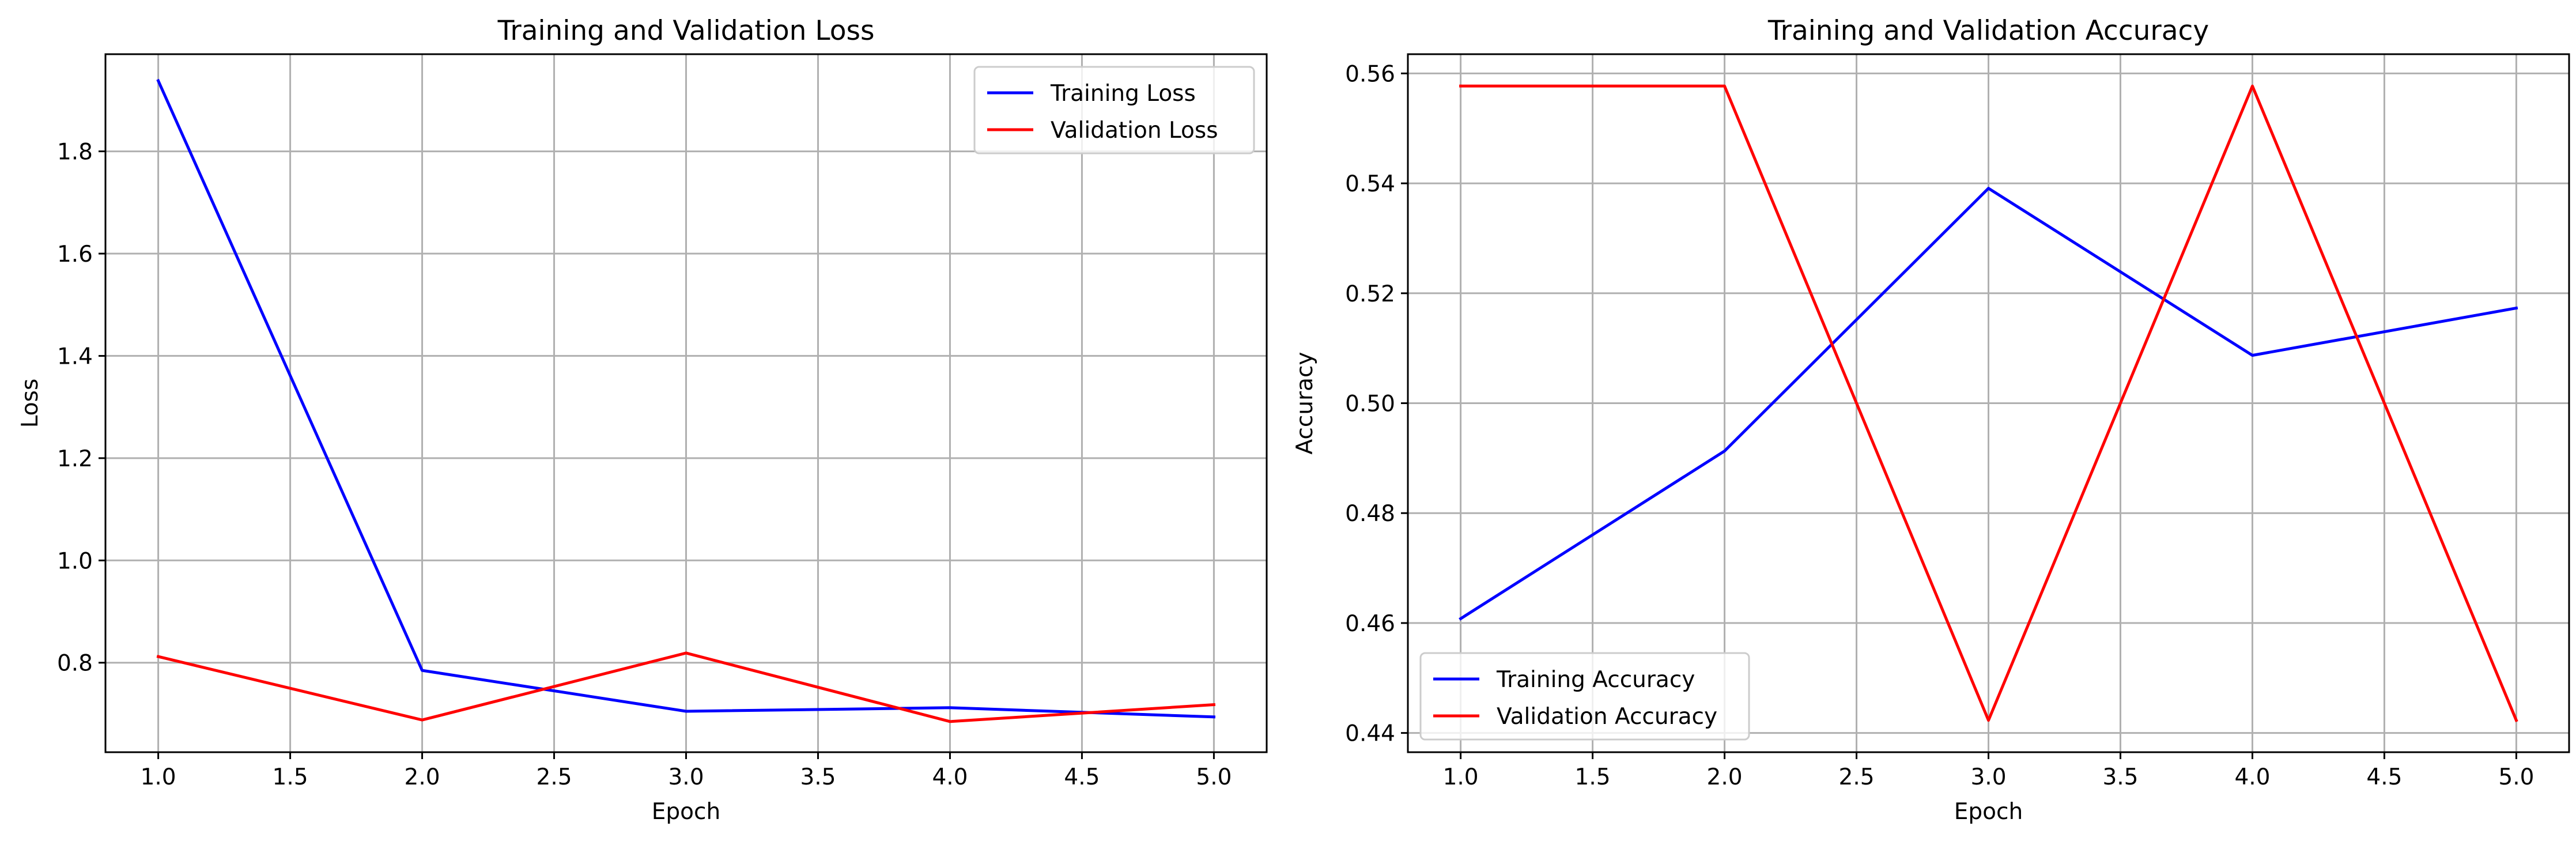 This screenshot has width=2576, height=845. I want to click on accuracy-y-tick-label: 0.52, so click(1370, 294).